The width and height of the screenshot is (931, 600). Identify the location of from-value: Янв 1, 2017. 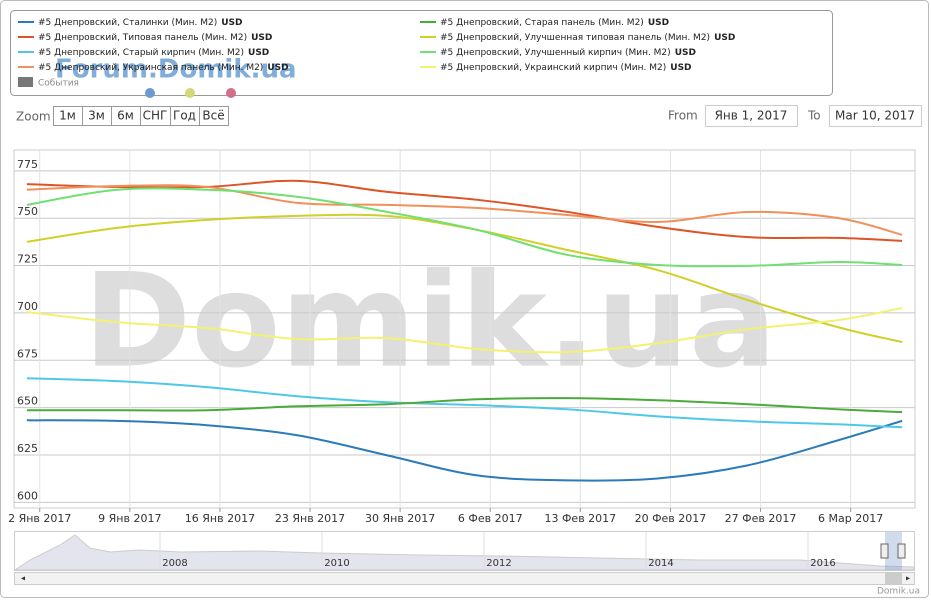
(751, 116).